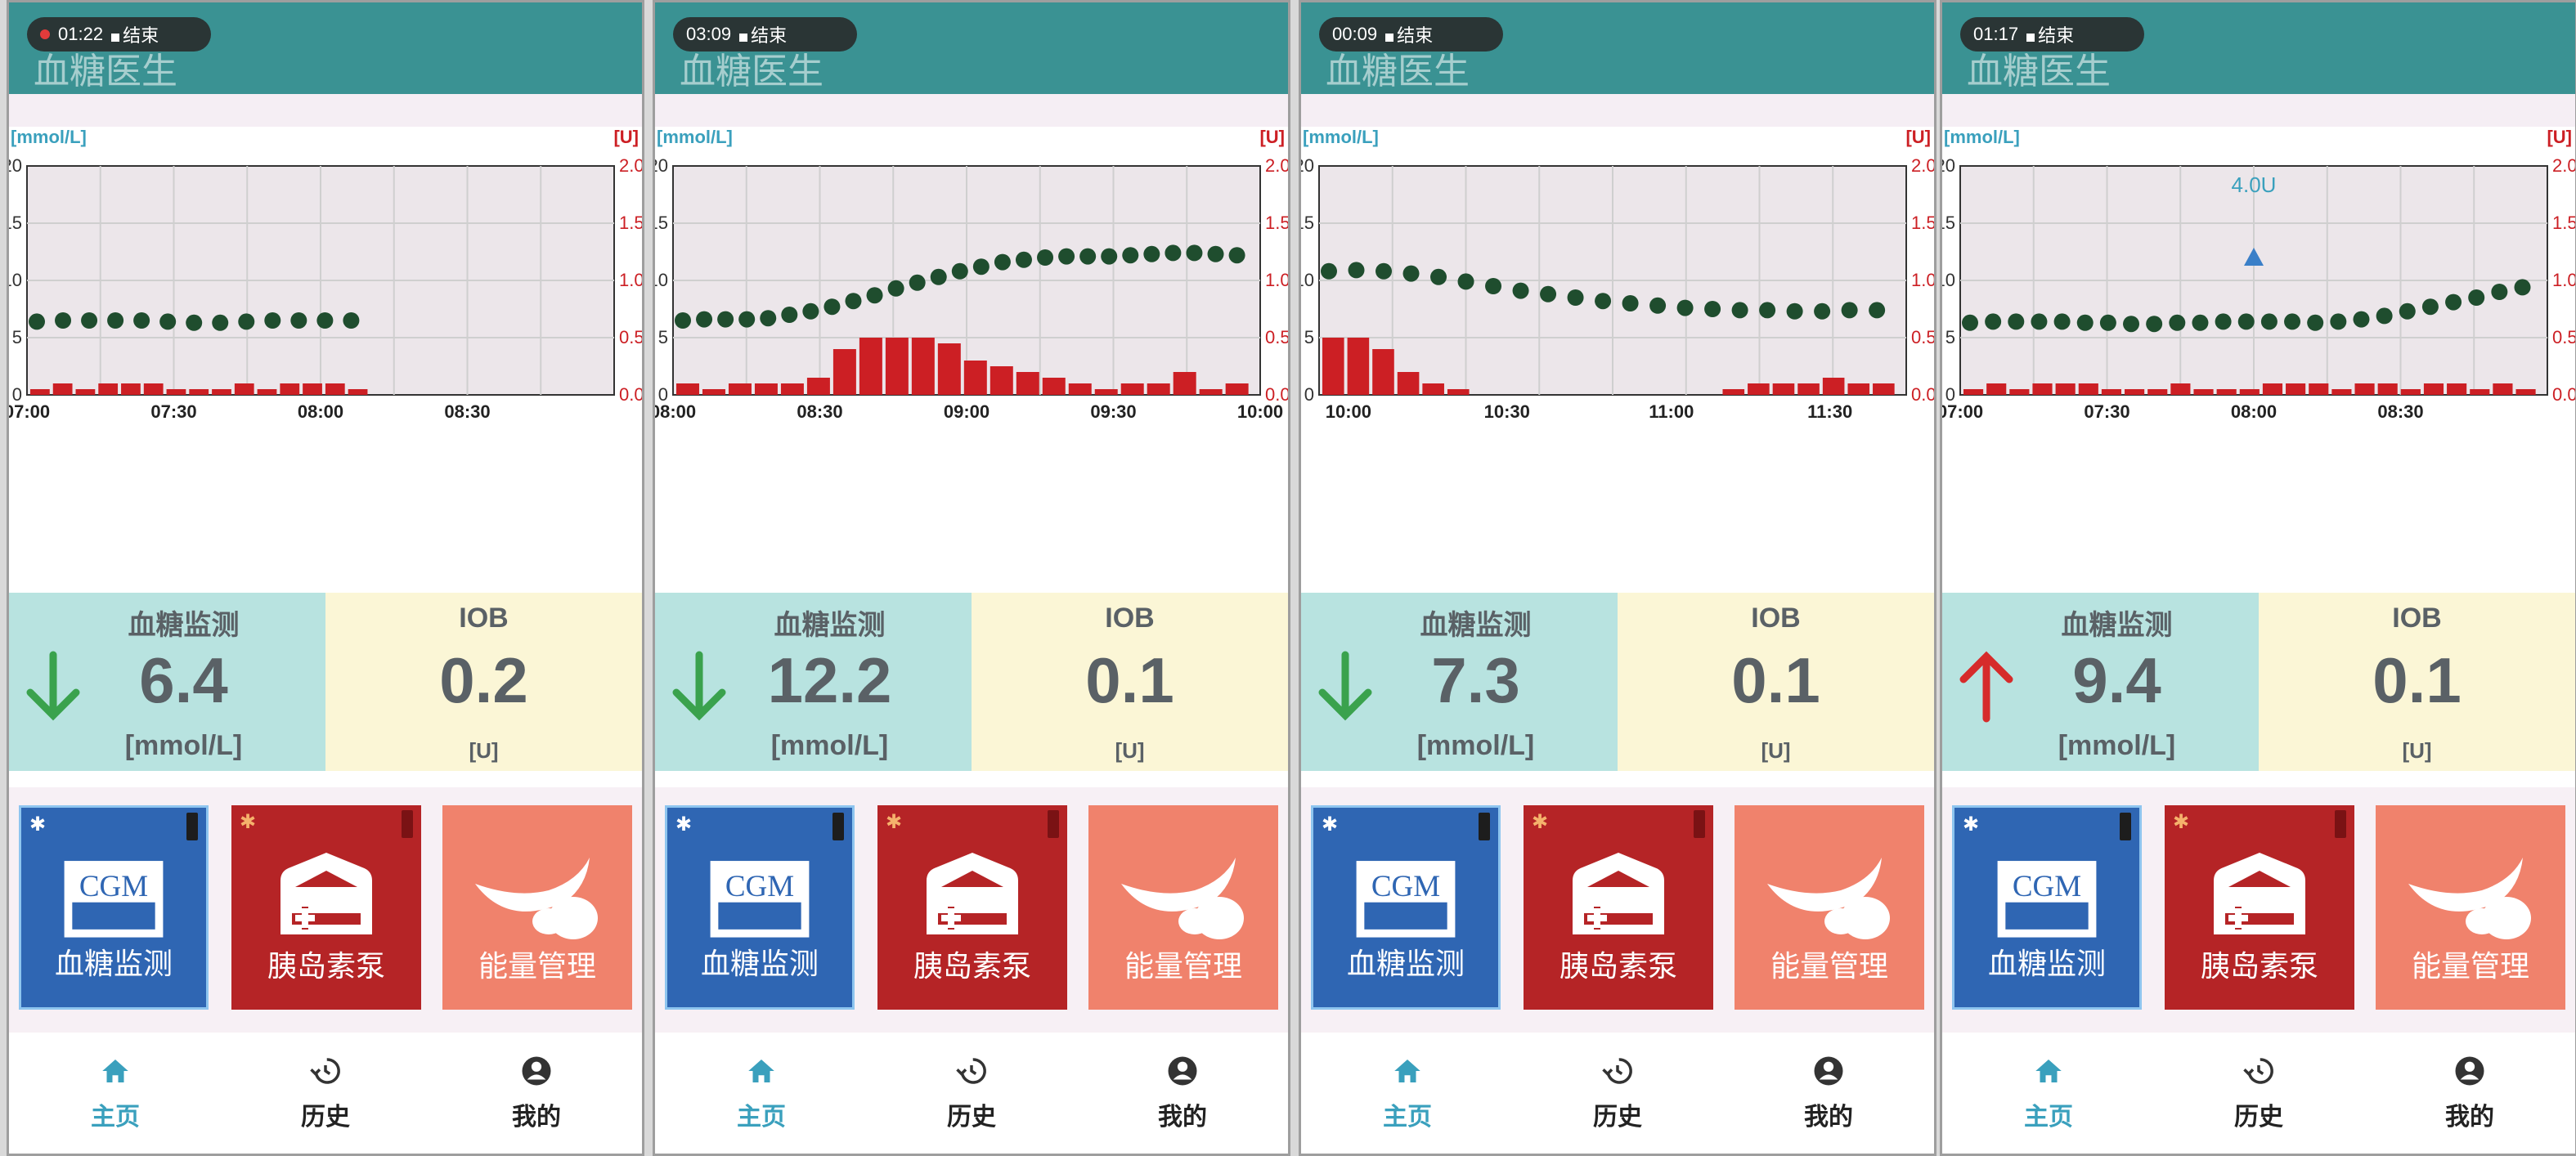  What do you see at coordinates (1345, 686) in the screenshot?
I see `trend-arrow-icon` at bounding box center [1345, 686].